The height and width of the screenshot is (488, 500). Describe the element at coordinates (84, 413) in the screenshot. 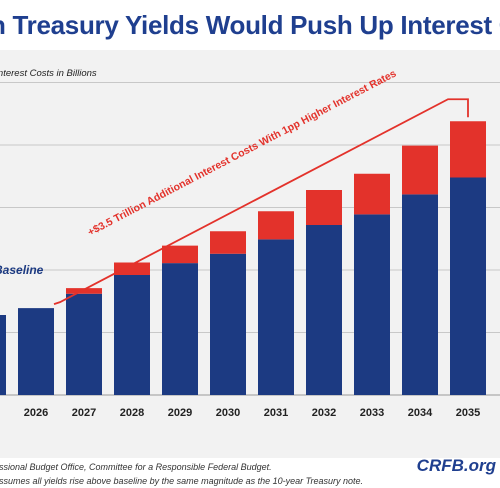

I see `x-tick-label: 2027` at that location.